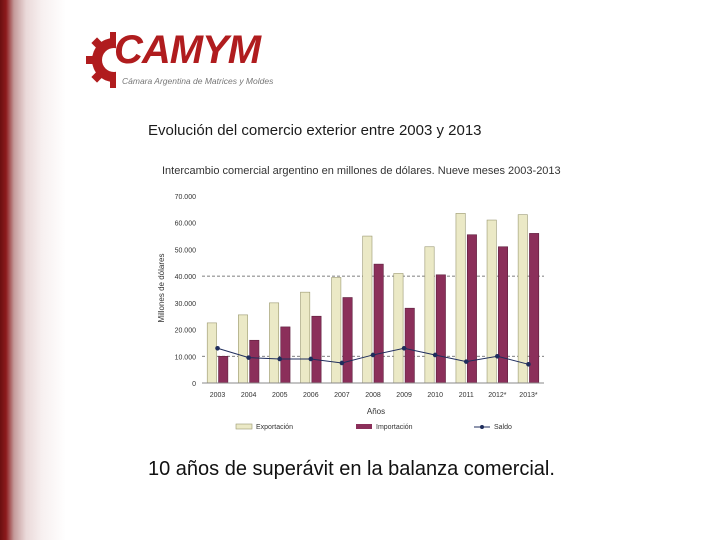  Describe the element at coordinates (186, 331) in the screenshot. I see `y-tick-label: 20.000` at that location.